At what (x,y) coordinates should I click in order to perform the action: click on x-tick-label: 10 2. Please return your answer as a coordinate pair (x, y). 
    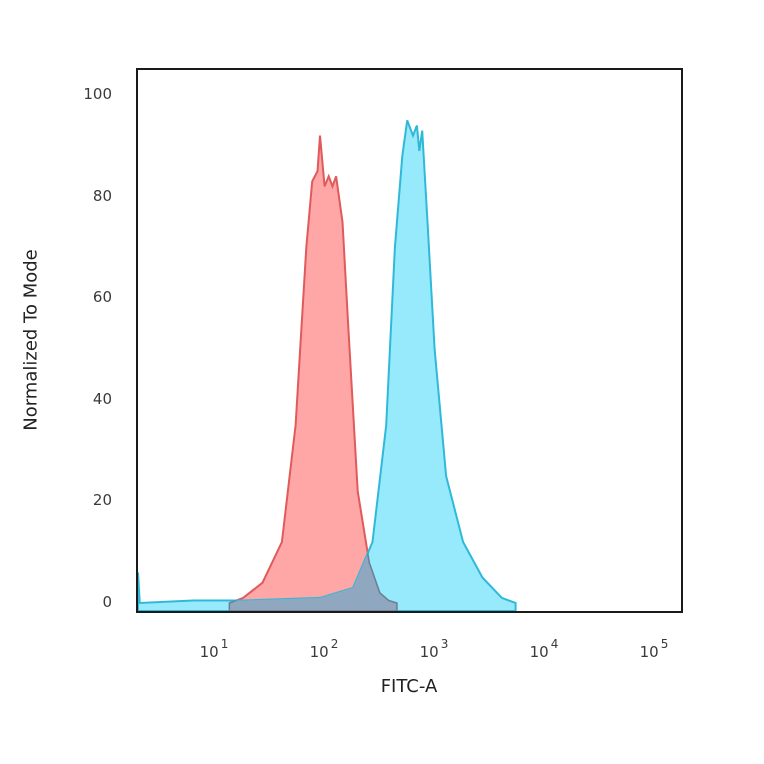
    Looking at the image, I should click on (324, 649).